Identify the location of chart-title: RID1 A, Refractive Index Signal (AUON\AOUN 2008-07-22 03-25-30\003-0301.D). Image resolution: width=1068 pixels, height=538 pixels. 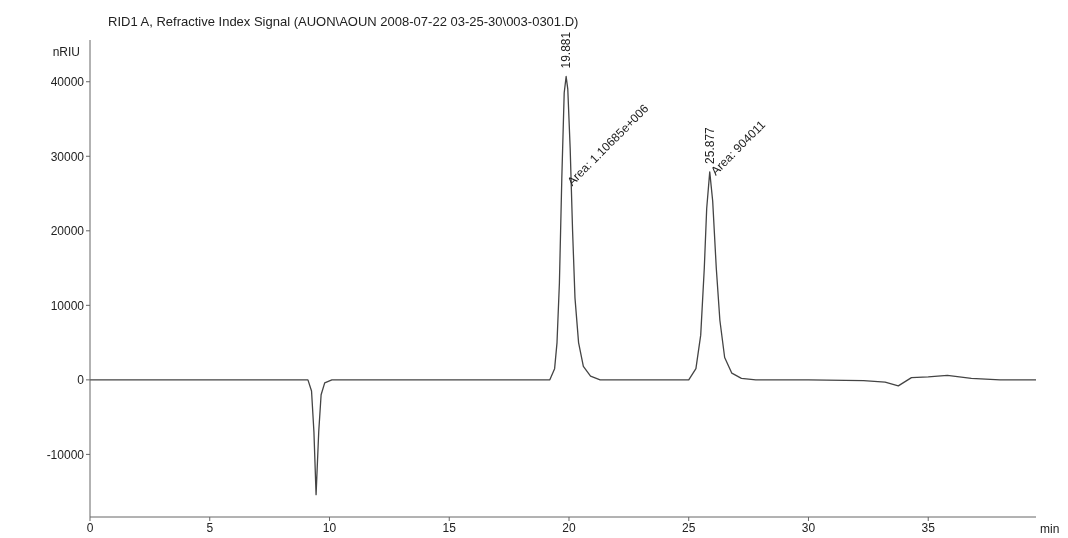
(343, 21).